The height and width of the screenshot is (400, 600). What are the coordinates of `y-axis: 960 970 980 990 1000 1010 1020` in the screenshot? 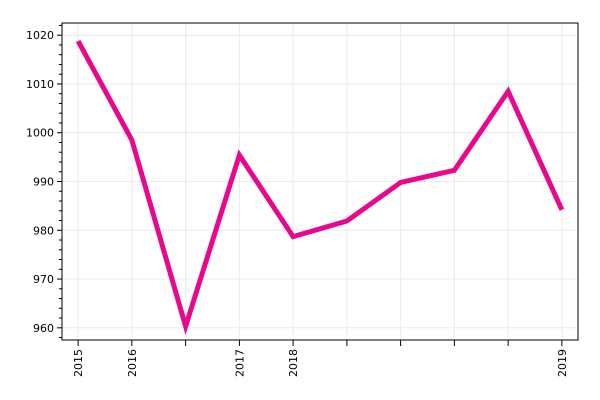 It's located at (44, 181).